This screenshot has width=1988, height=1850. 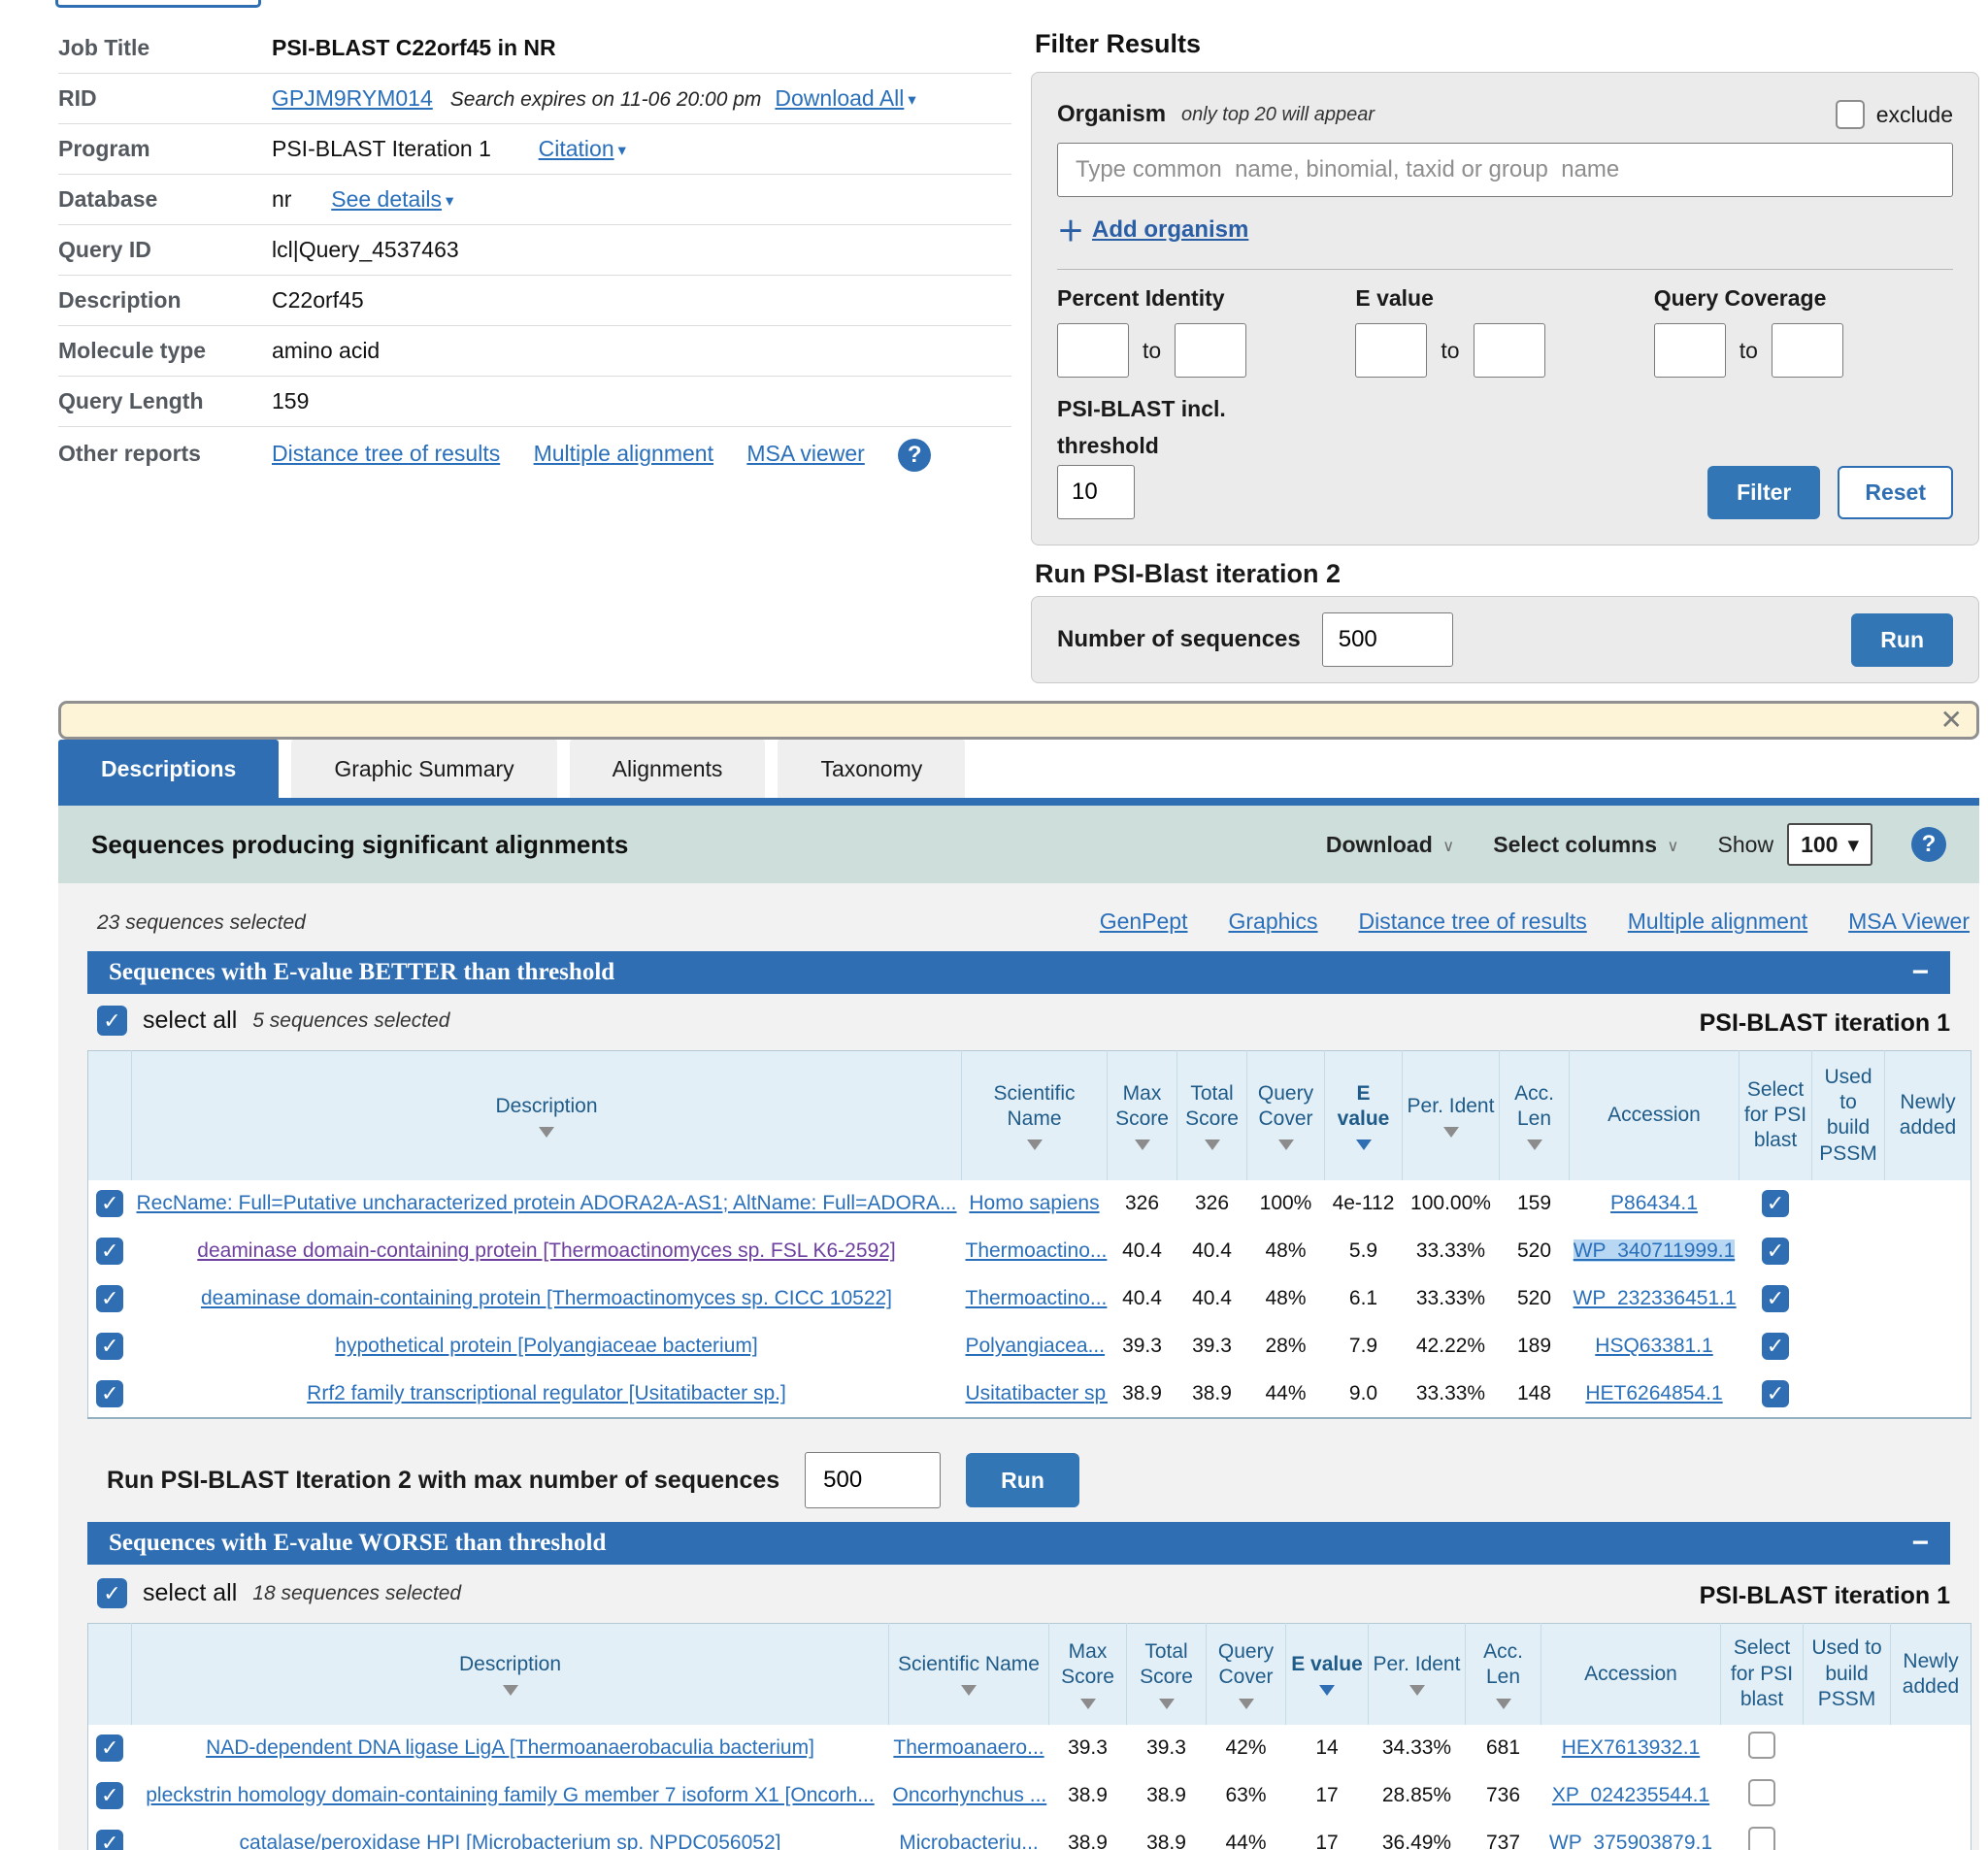 I want to click on select-columns-menu: Select columns ∨, so click(x=1586, y=844).